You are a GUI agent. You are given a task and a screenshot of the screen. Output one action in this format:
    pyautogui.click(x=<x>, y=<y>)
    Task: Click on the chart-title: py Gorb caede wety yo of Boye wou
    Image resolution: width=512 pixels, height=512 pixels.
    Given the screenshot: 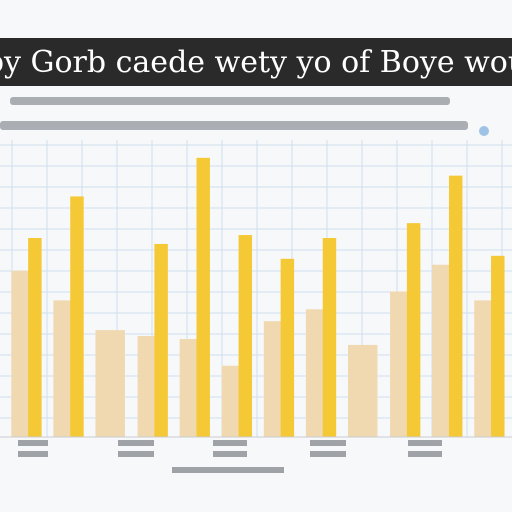 What is the action you would take?
    pyautogui.click(x=256, y=62)
    